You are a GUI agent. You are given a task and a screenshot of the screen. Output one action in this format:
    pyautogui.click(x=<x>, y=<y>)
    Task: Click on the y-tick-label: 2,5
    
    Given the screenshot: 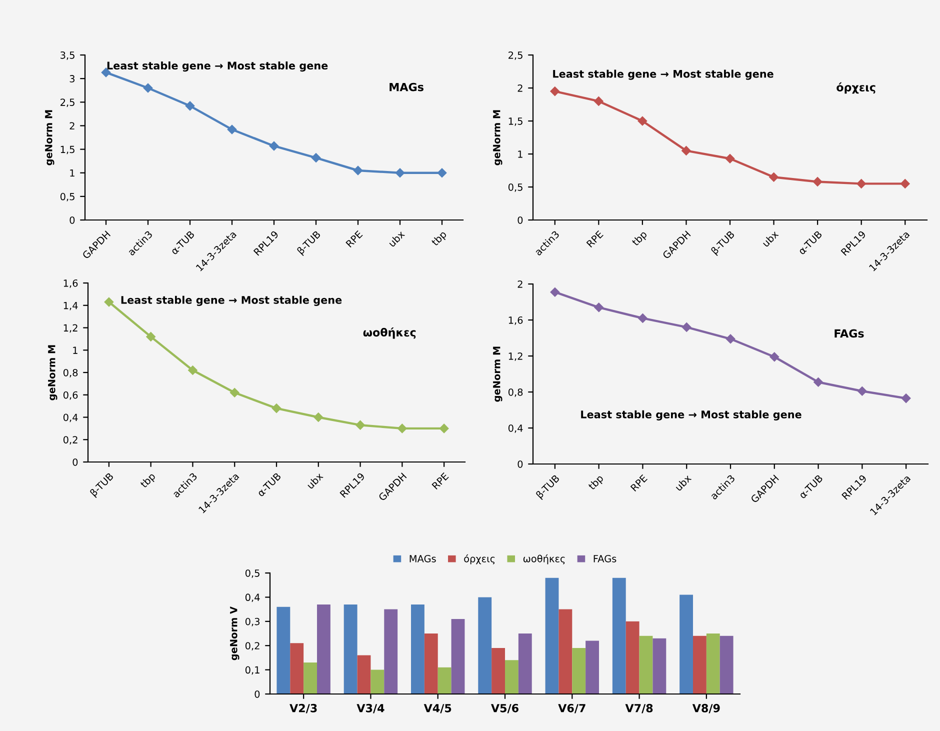 What is the action you would take?
    pyautogui.click(x=67, y=102)
    